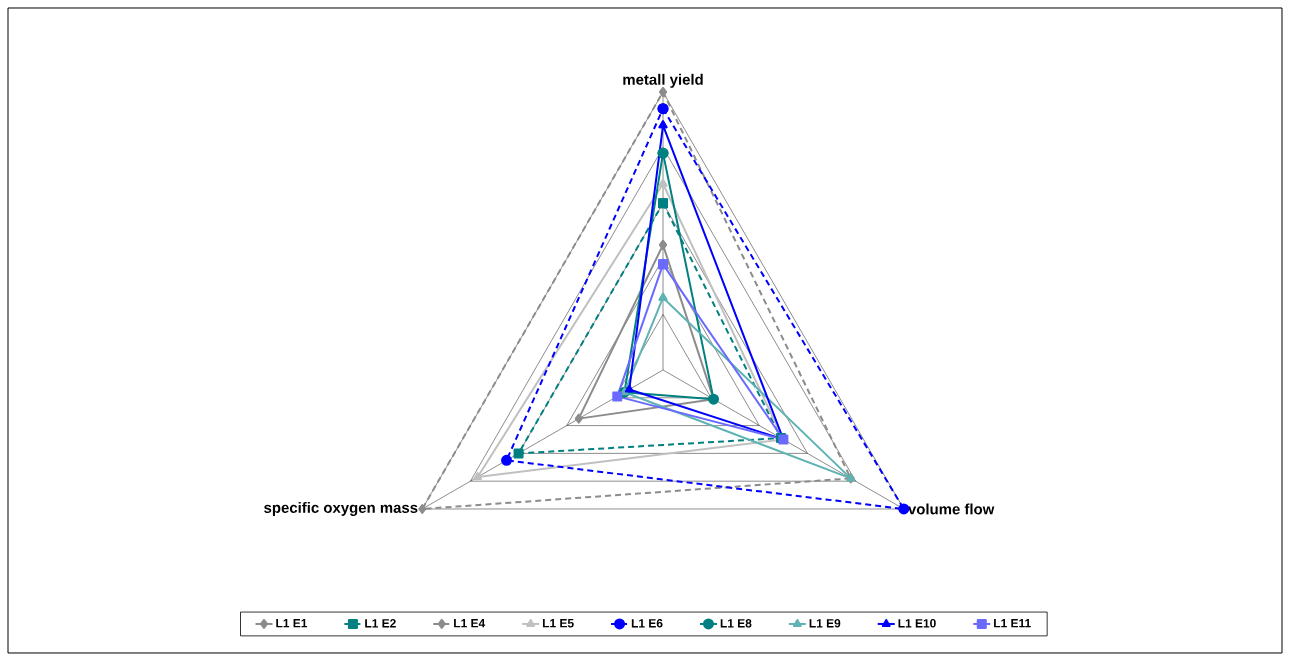  Describe the element at coordinates (470, 623) in the screenshot. I see `legend-label: L1 E4` at that location.